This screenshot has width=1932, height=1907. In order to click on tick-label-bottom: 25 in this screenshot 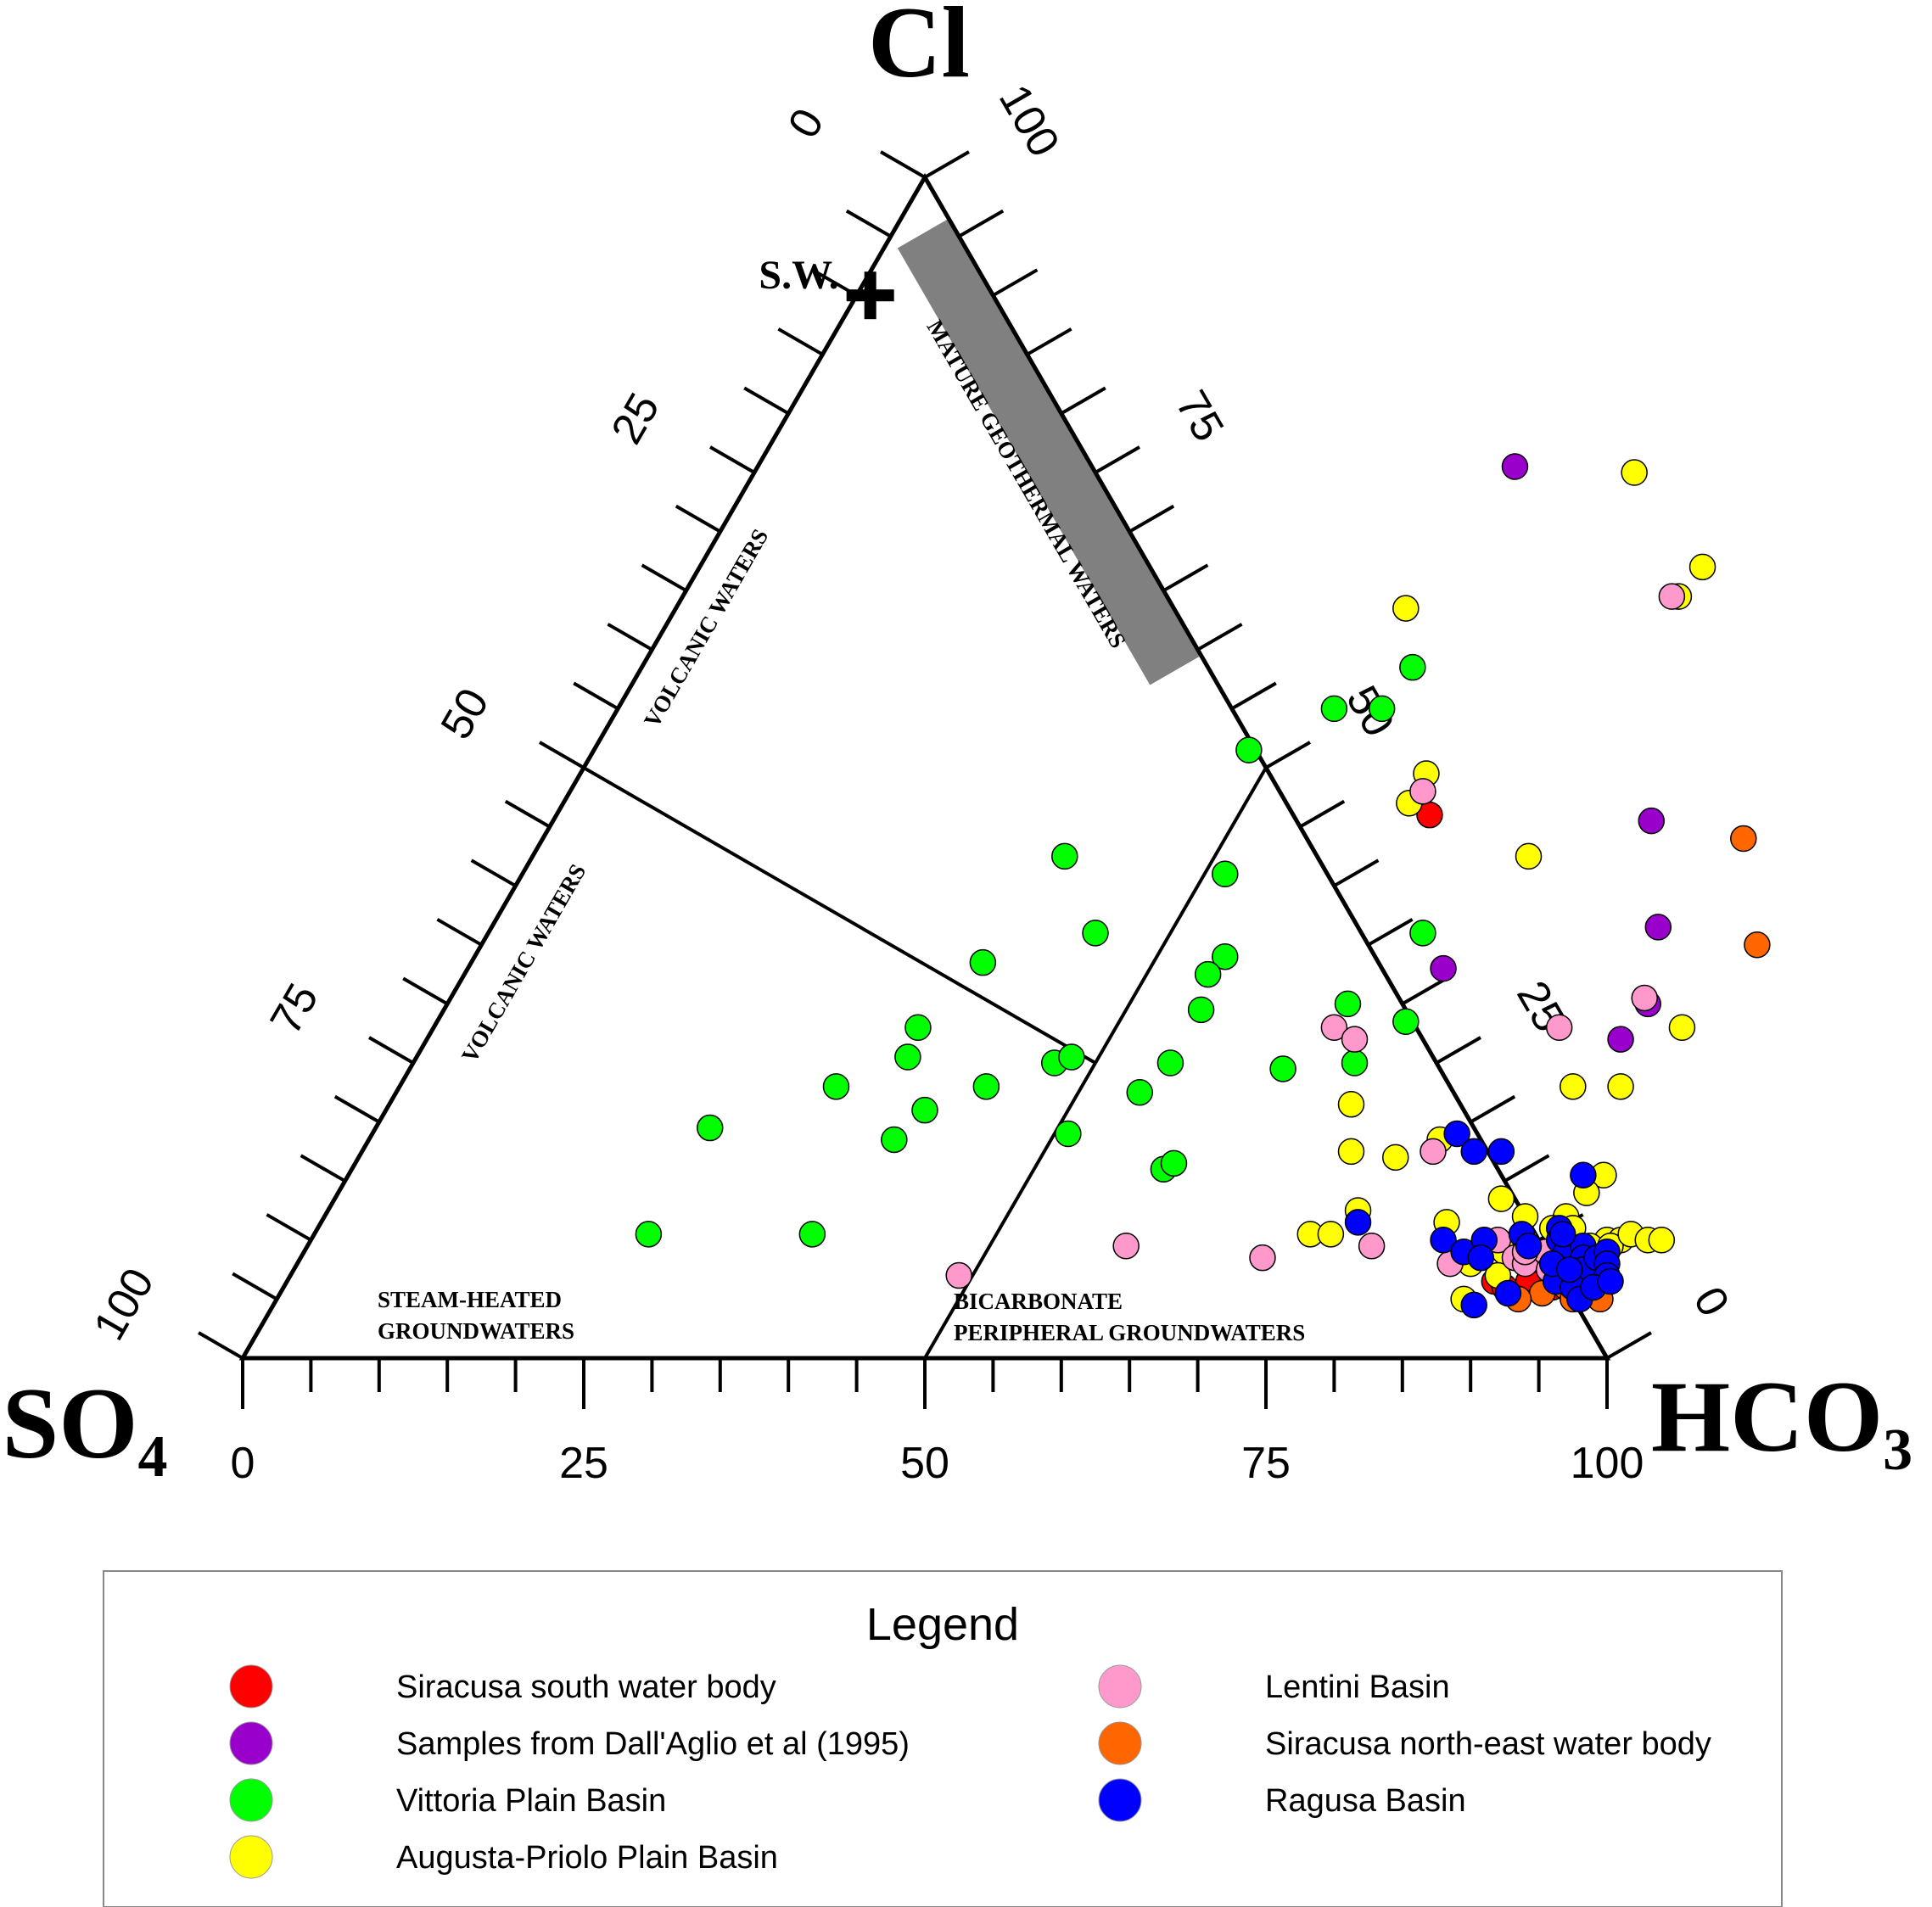, I will do `click(583, 1463)`.